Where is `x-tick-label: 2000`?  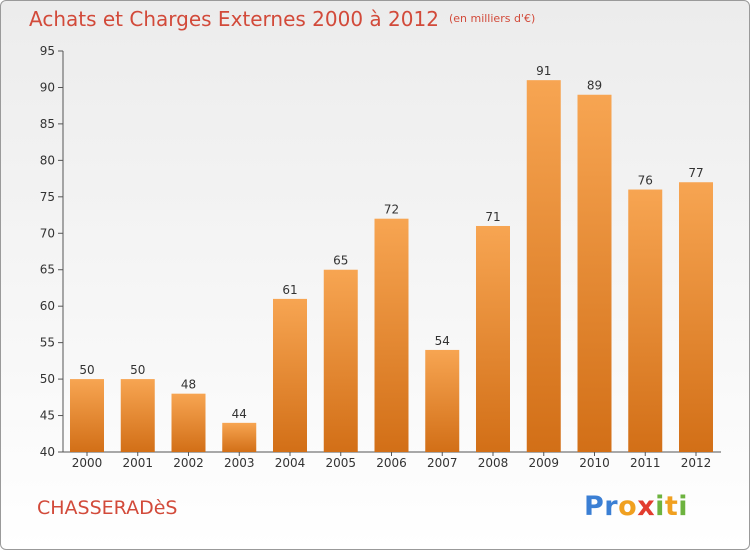 x-tick-label: 2000 is located at coordinates (87, 463).